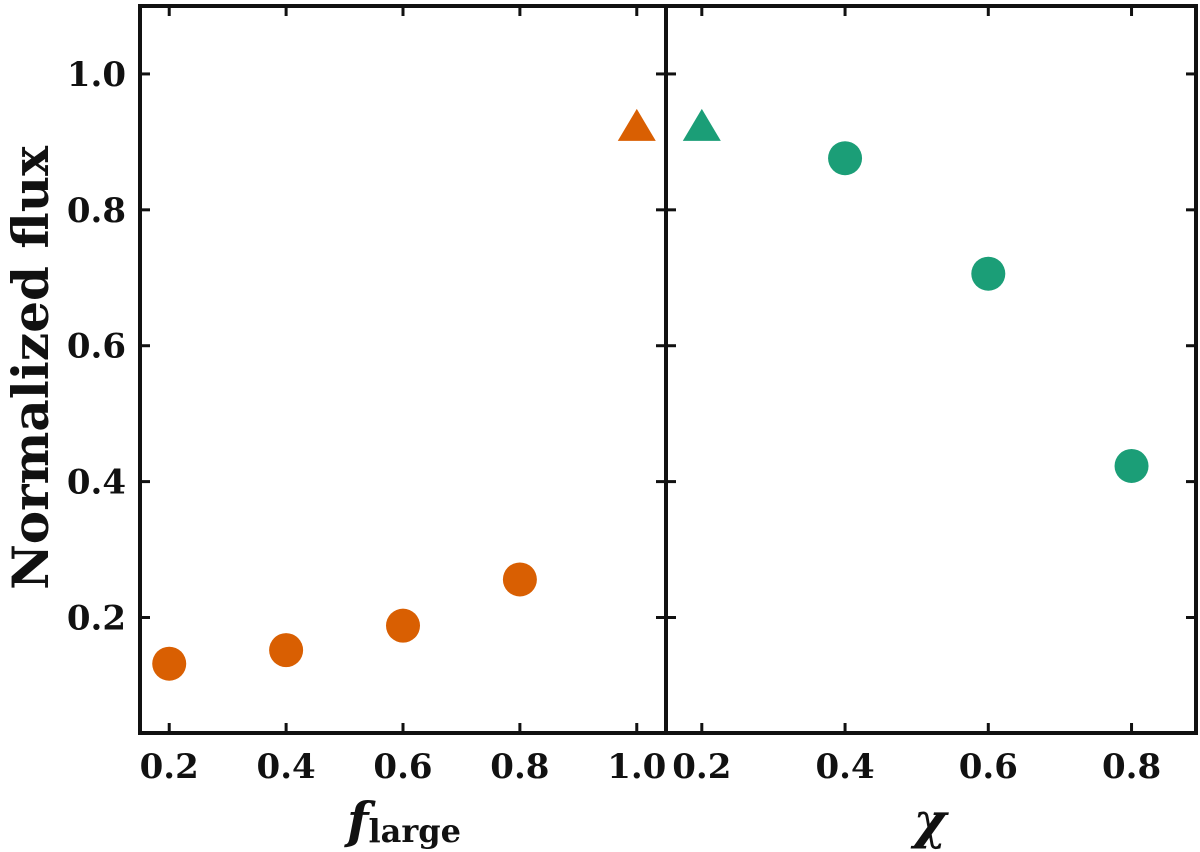 The width and height of the screenshot is (1200, 852). I want to click on right-xtick-label: 0.6, so click(988, 767).